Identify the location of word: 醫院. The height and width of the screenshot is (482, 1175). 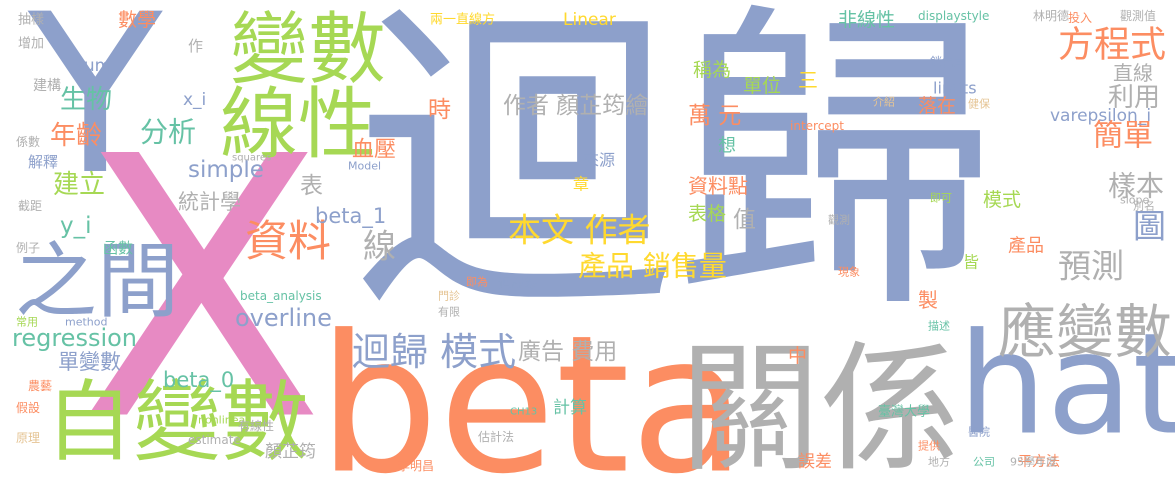
(979, 432).